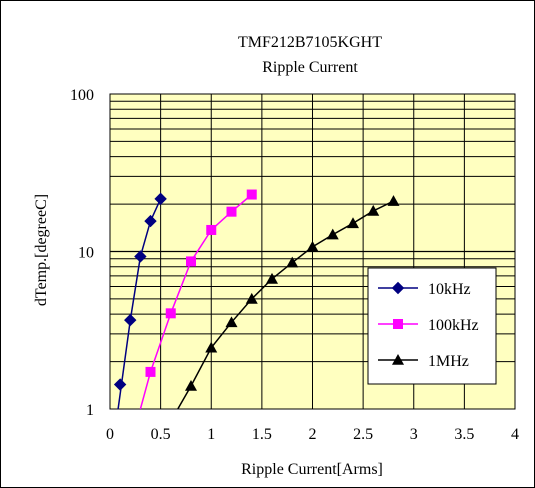 This screenshot has width=535, height=488. What do you see at coordinates (398, 359) in the screenshot?
I see `legend-marker-1MHz` at bounding box center [398, 359].